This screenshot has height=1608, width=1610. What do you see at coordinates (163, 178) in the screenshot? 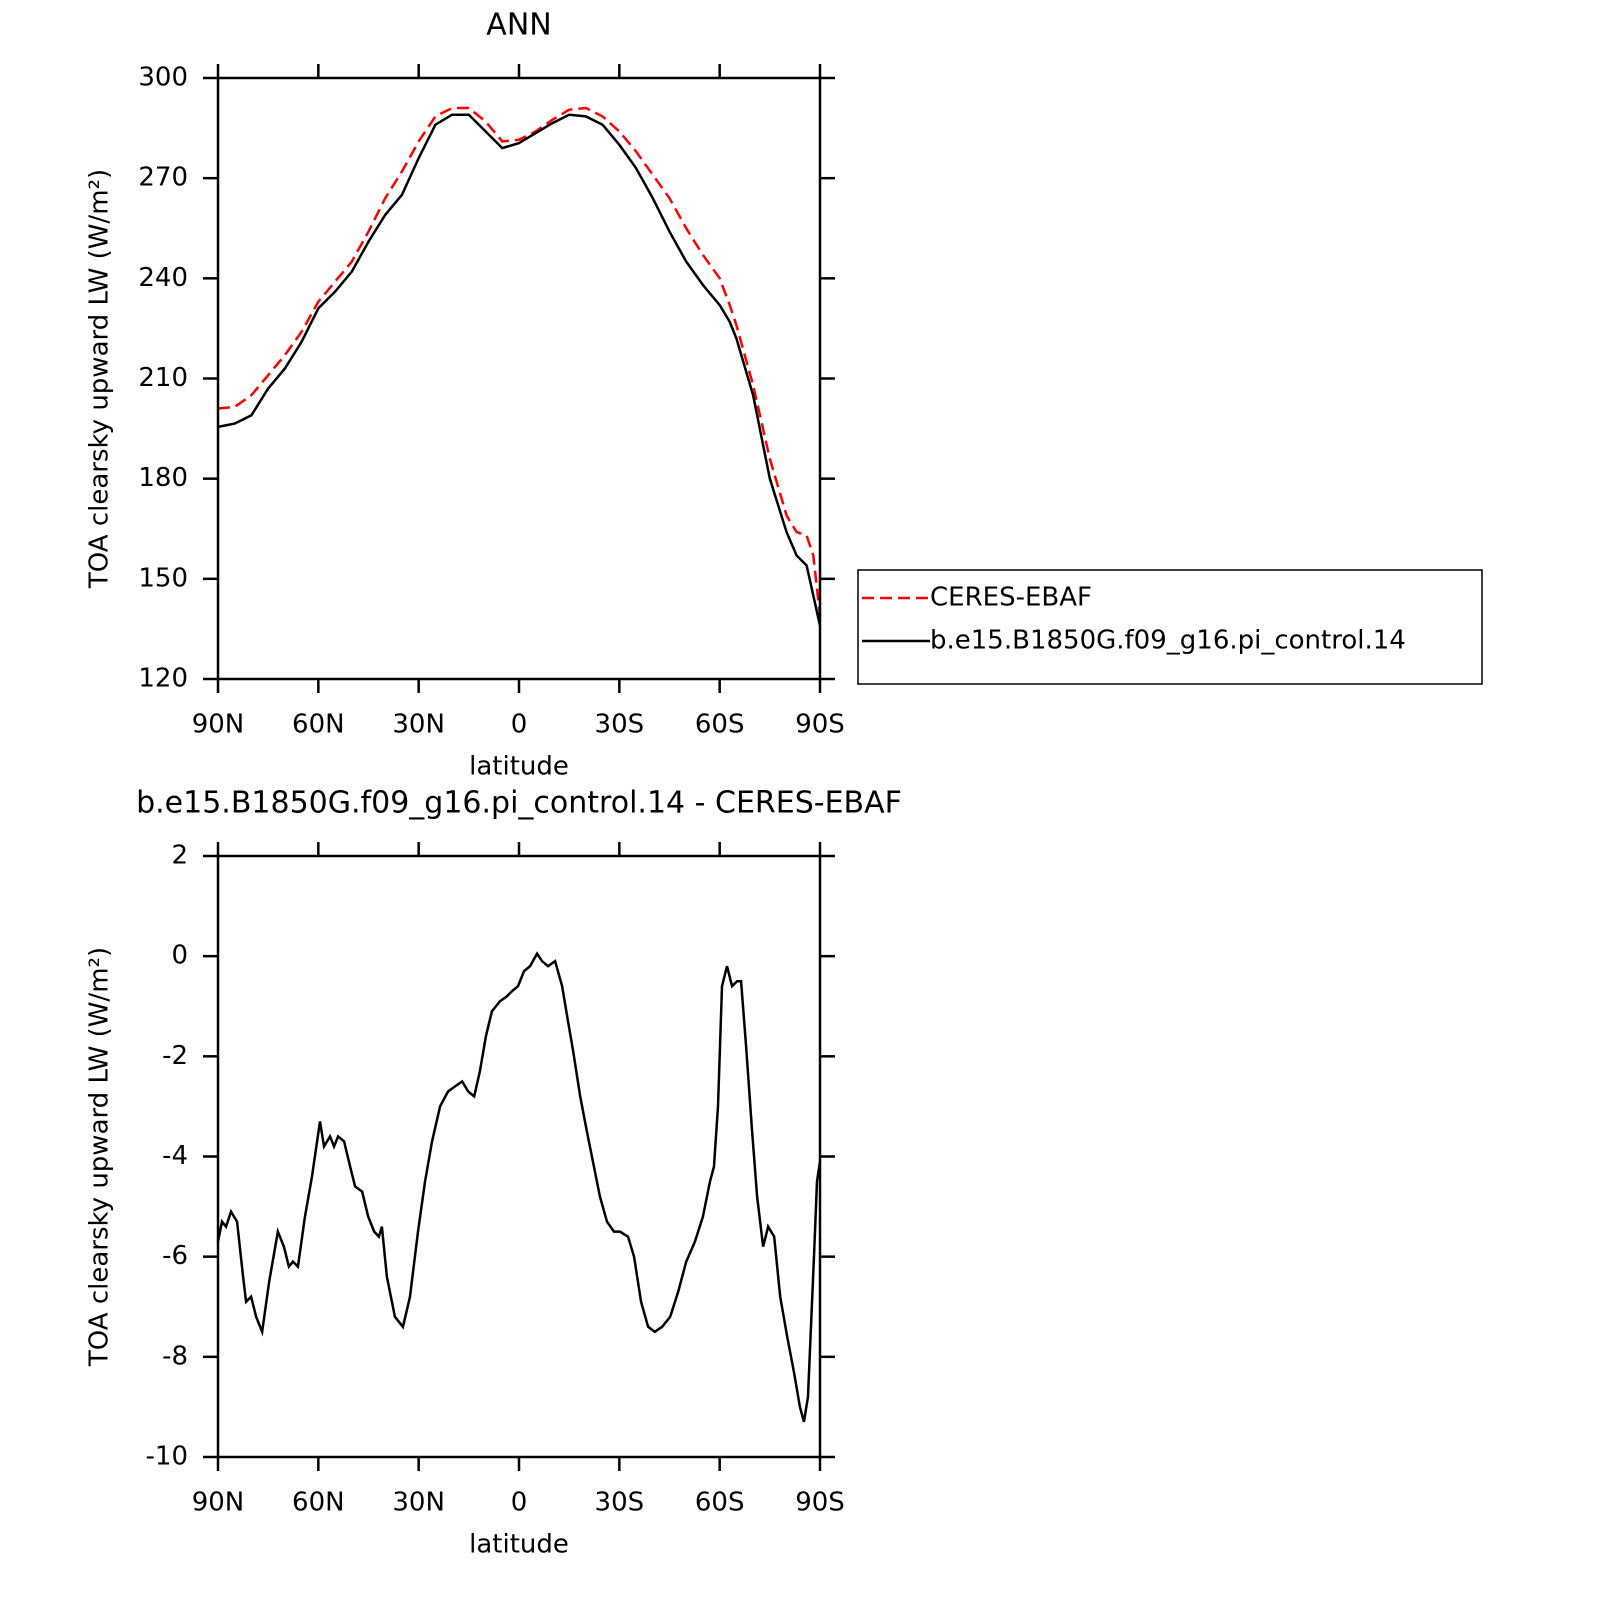
I see `y-tick-label: 270` at bounding box center [163, 178].